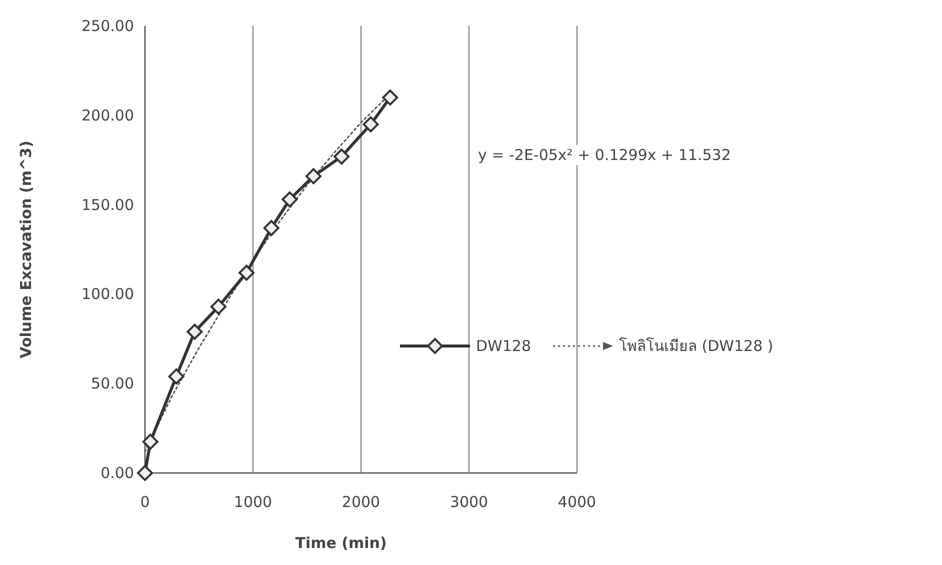 This screenshot has width=942, height=565. Describe the element at coordinates (361, 502) in the screenshot. I see `x-tick-label: 2000` at that location.